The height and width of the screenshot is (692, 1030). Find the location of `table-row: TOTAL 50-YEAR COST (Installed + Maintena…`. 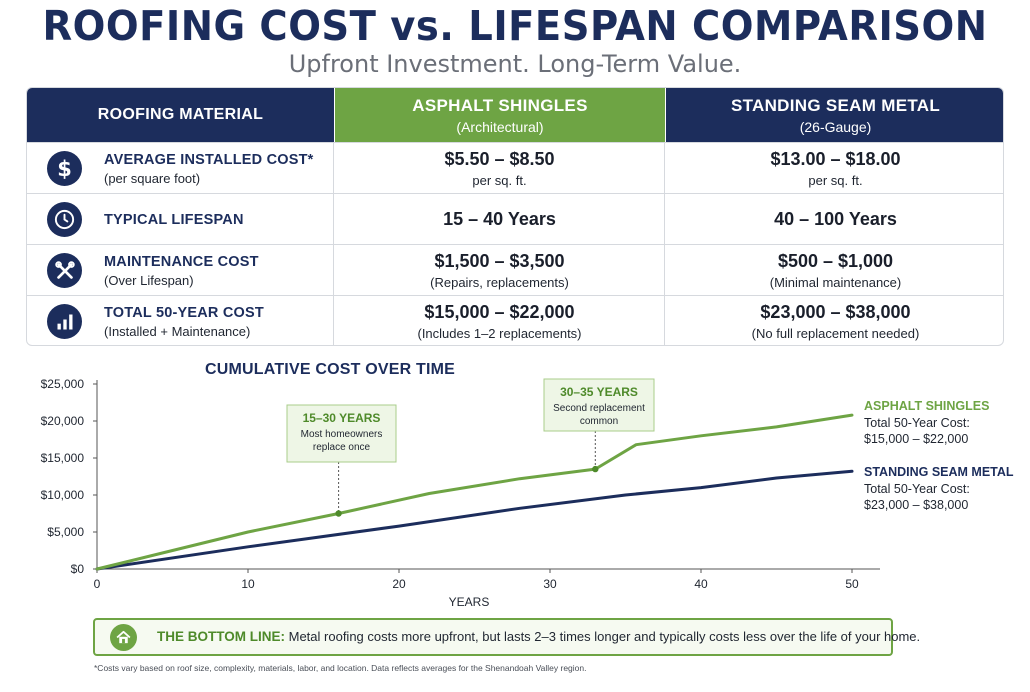

table-row: TOTAL 50-YEAR COST (Installed + Maintena… is located at coordinates (515, 320).